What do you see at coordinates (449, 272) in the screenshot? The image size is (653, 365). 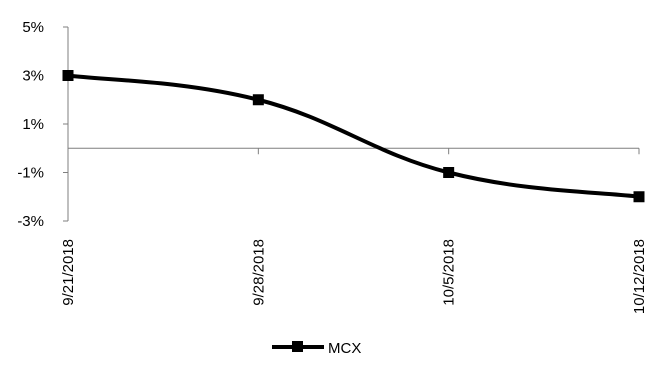 I see `x-tick-label: 10/5/2018` at bounding box center [449, 272].